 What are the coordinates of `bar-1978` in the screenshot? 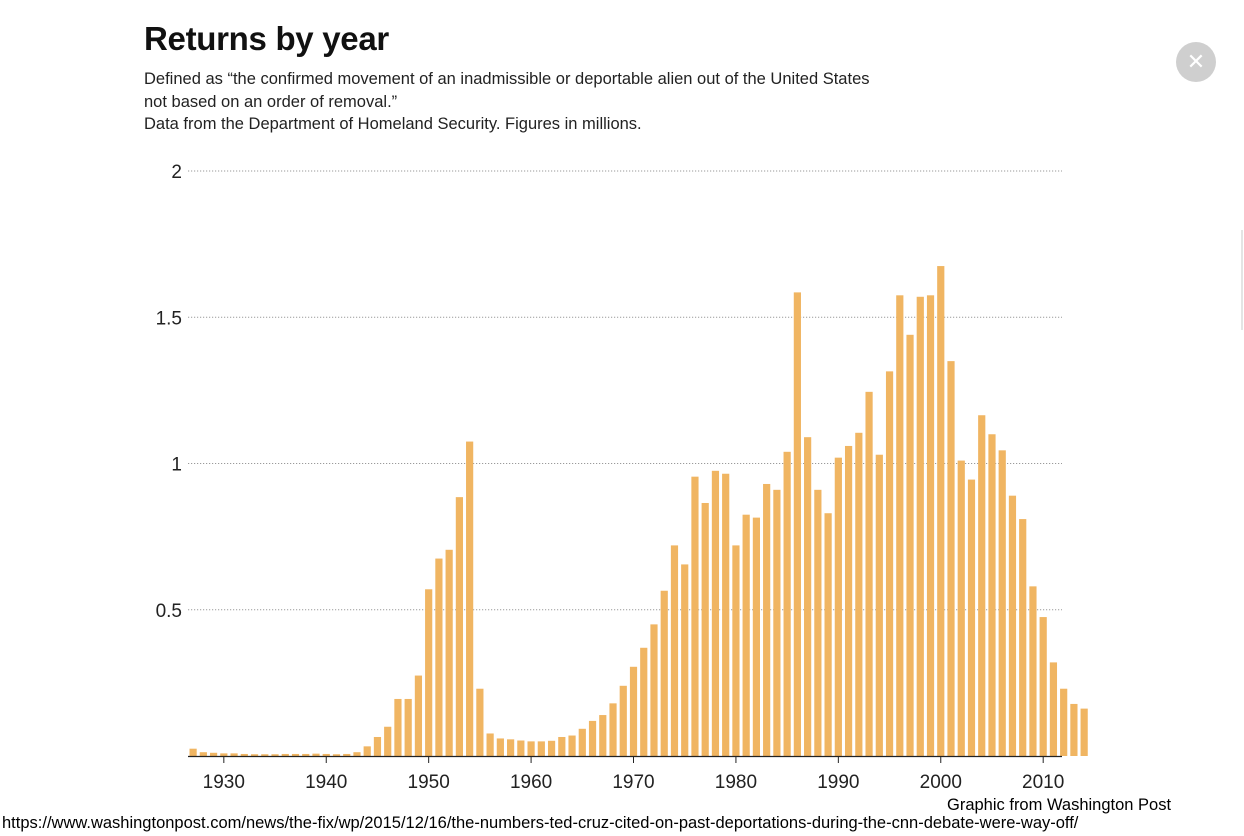 It's located at (715, 613).